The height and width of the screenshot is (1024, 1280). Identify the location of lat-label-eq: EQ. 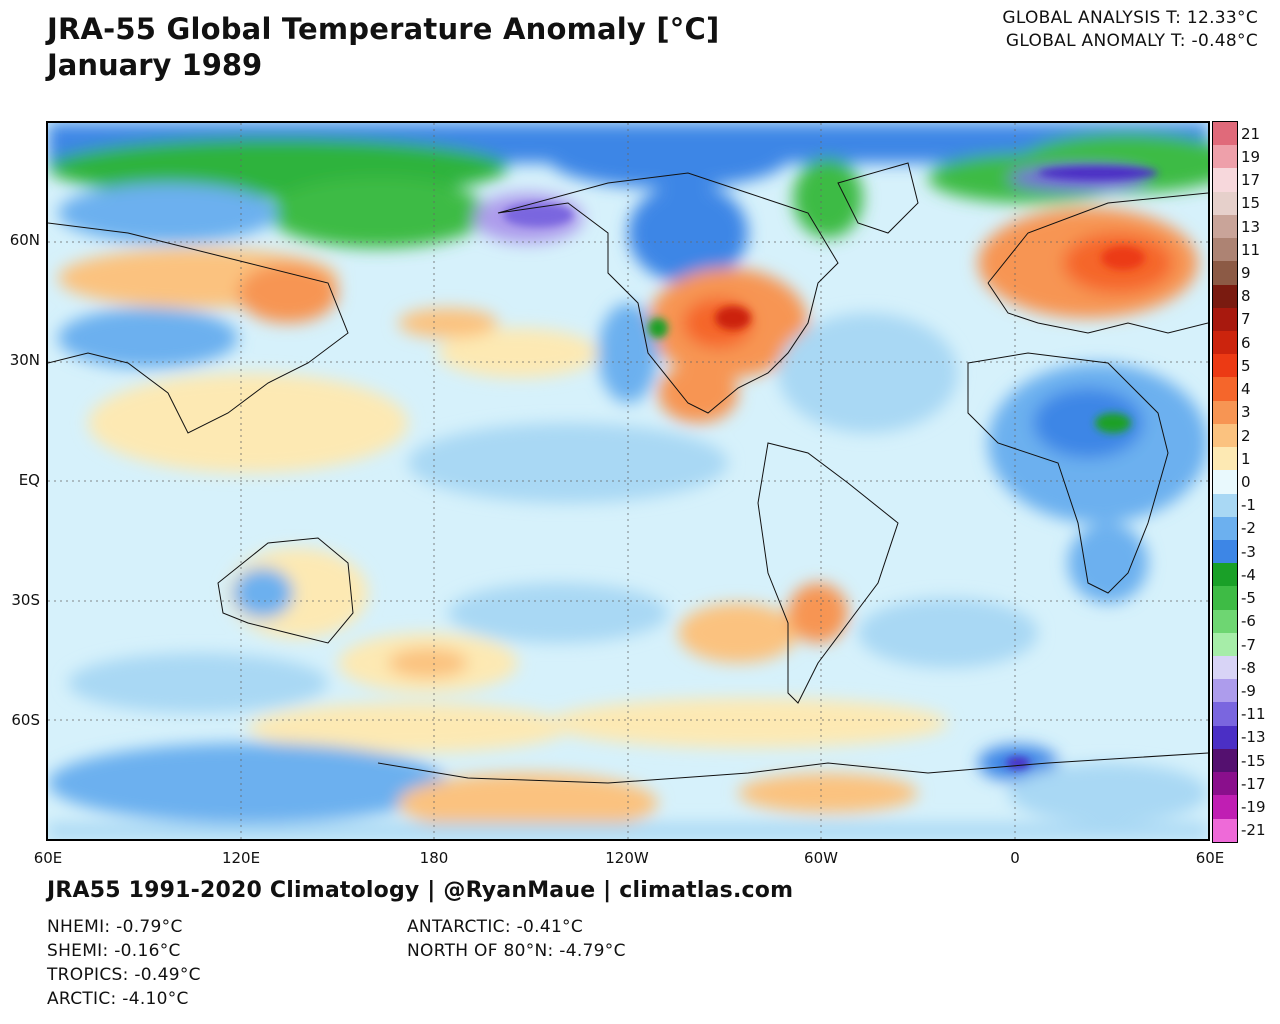
(29, 480).